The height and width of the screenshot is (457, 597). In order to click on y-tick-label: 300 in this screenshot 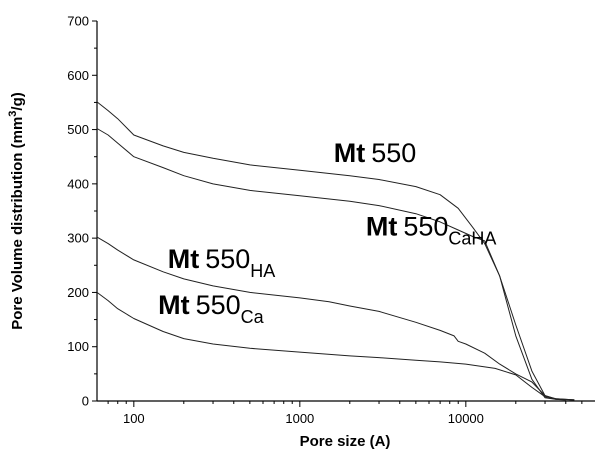, I will do `click(78, 238)`.